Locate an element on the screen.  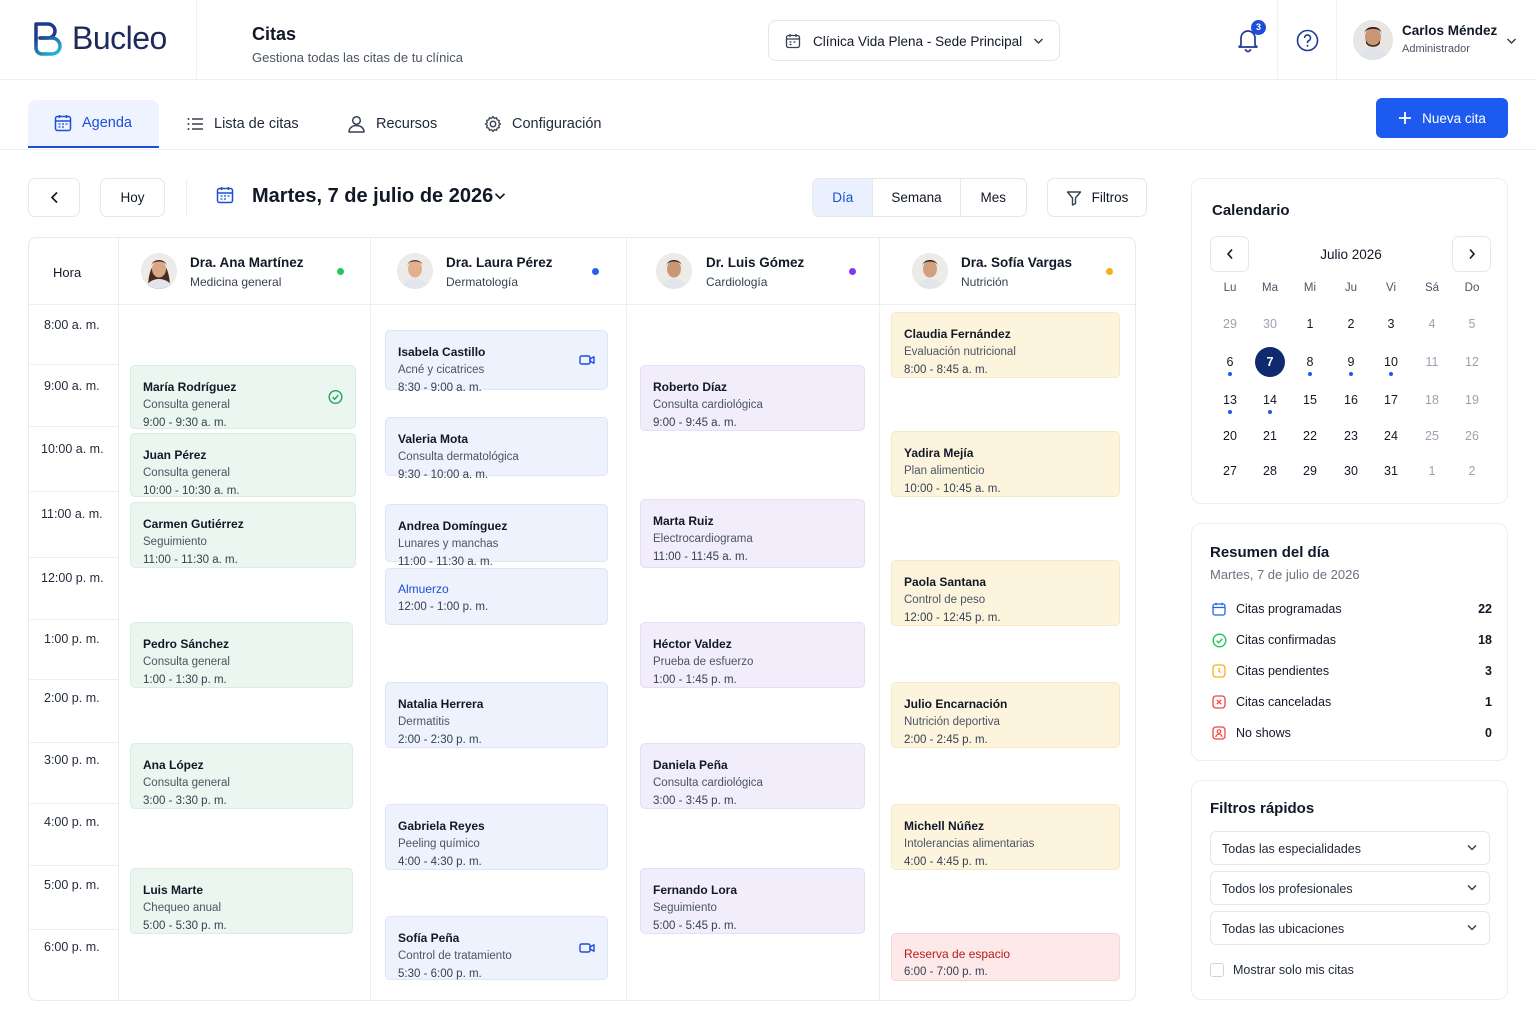
appointment-description: Peeling químico is located at coordinates (439, 844).